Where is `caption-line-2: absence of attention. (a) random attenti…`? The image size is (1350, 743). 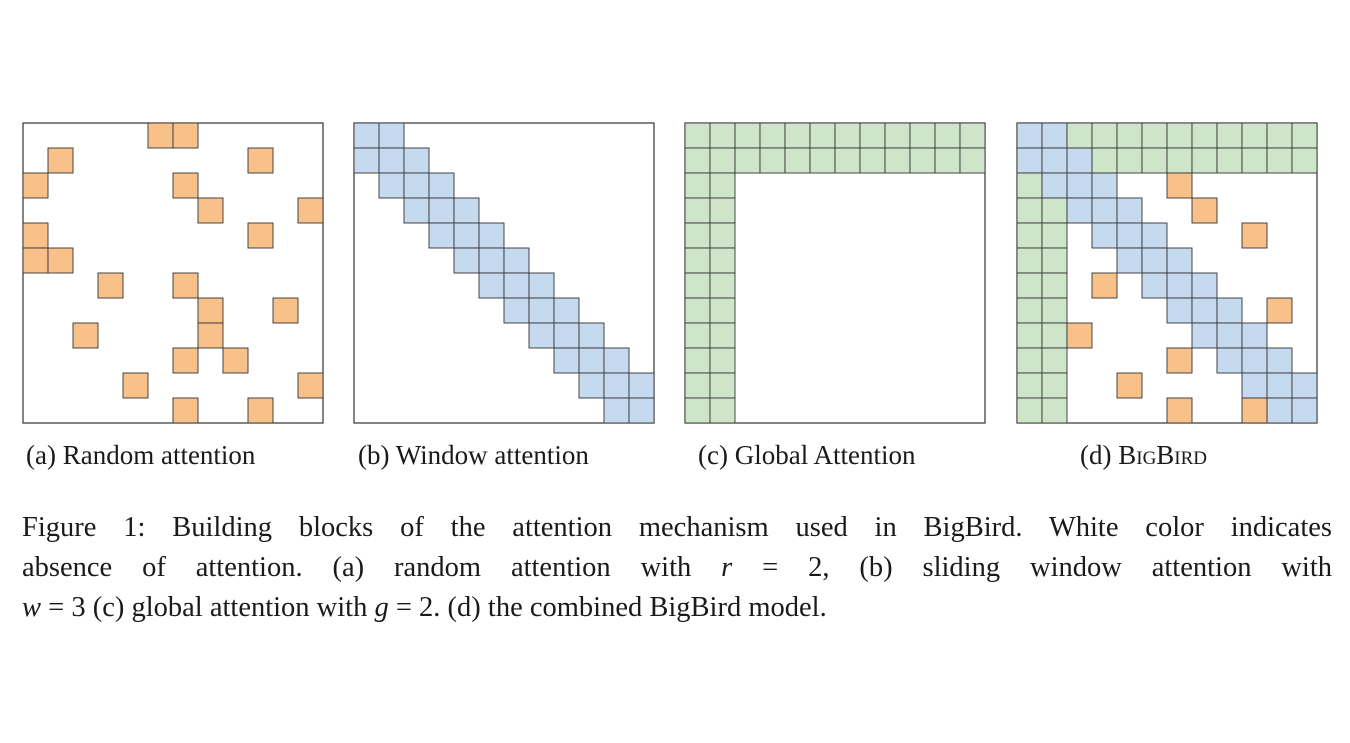
caption-line-2: absence of attention. (a) random attenti… is located at coordinates (677, 568).